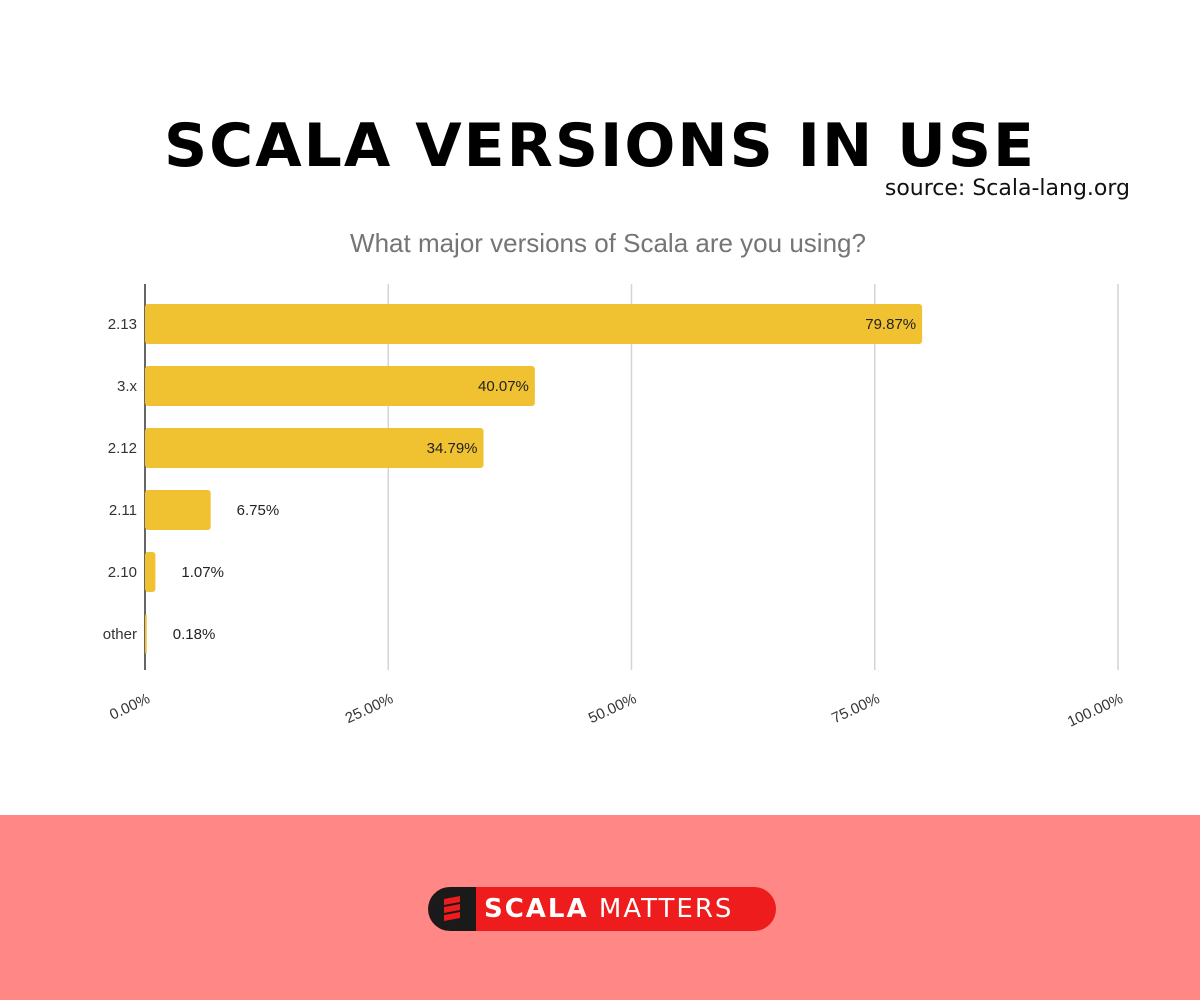 This screenshot has width=1200, height=1000. What do you see at coordinates (855, 708) in the screenshot?
I see `x-tick-label: 75.00%` at bounding box center [855, 708].